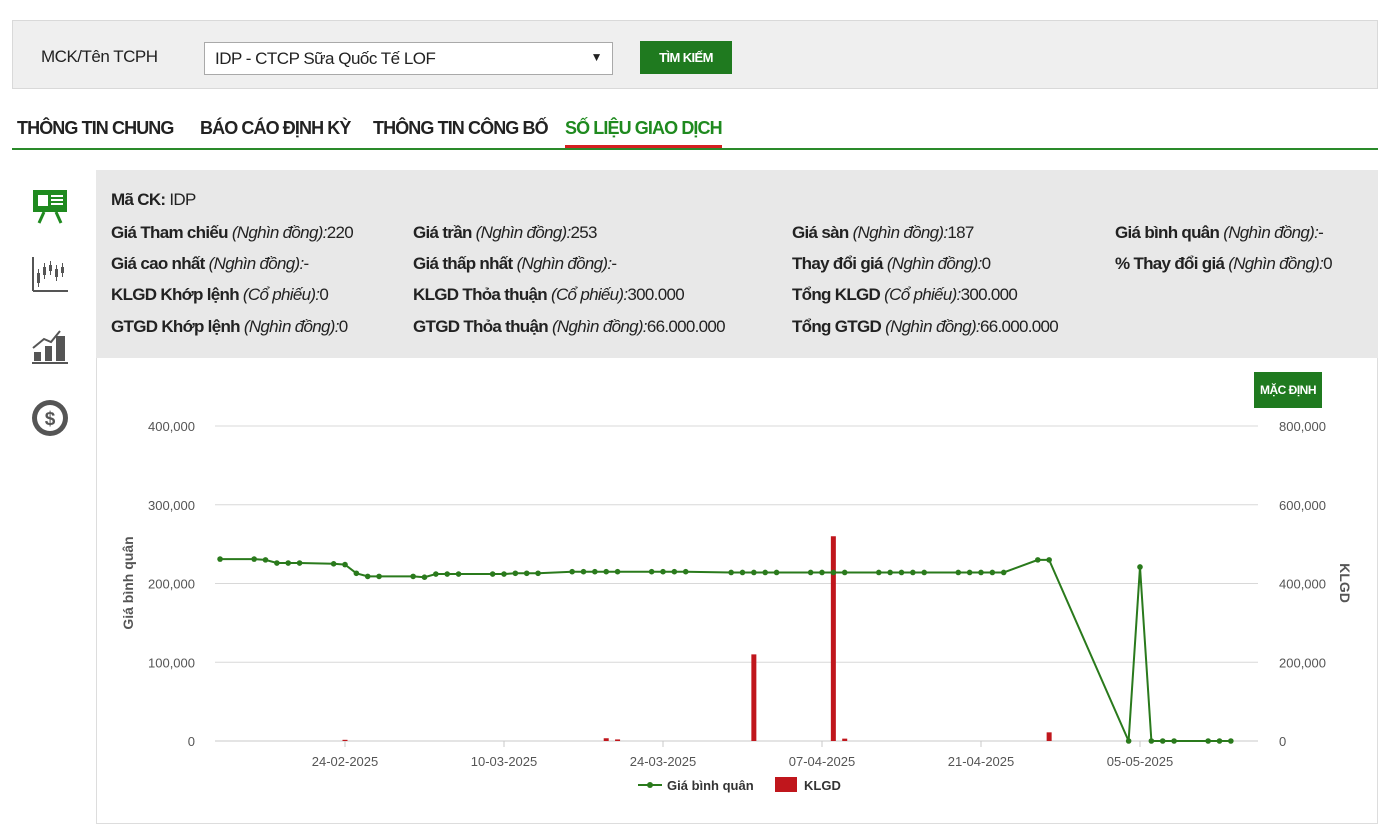 This screenshot has width=1380, height=826. Describe the element at coordinates (905, 294) in the screenshot. I see `total-volume: Tổng KLGD (Cổ phiếu):300.000` at that location.